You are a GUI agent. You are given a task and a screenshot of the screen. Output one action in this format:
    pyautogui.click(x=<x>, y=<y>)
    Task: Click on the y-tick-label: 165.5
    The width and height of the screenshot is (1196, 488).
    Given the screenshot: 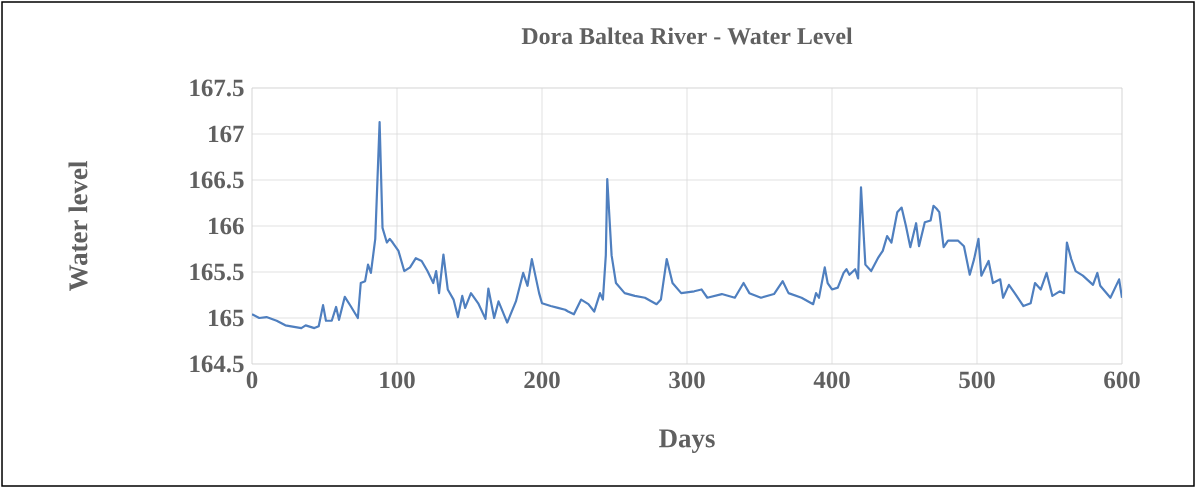 What is the action you would take?
    pyautogui.click(x=217, y=272)
    